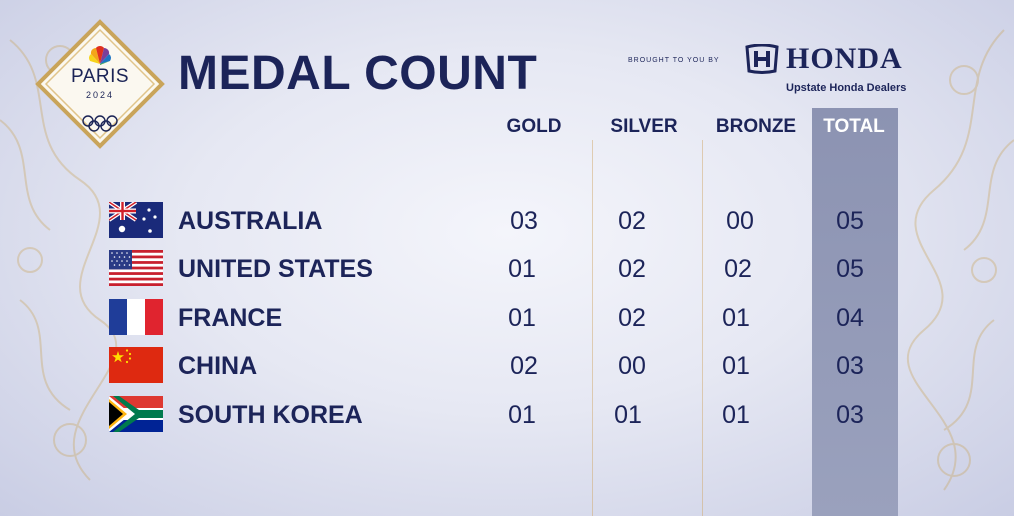 Image resolution: width=1014 pixels, height=516 pixels. I want to click on logo-year-text: 2024, so click(100, 95).